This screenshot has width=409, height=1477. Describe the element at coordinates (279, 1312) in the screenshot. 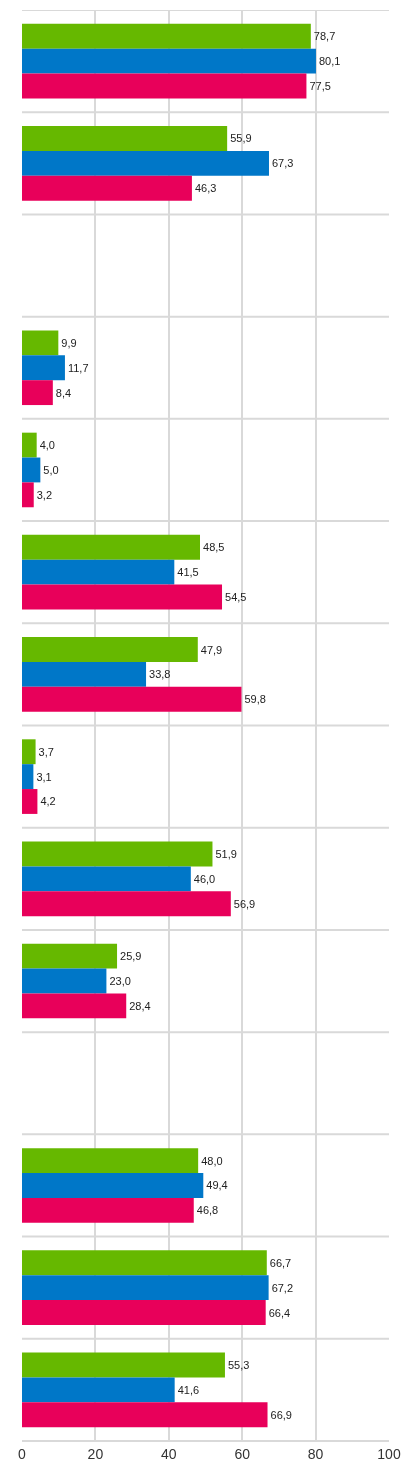

I see `data-label: 66,4` at that location.